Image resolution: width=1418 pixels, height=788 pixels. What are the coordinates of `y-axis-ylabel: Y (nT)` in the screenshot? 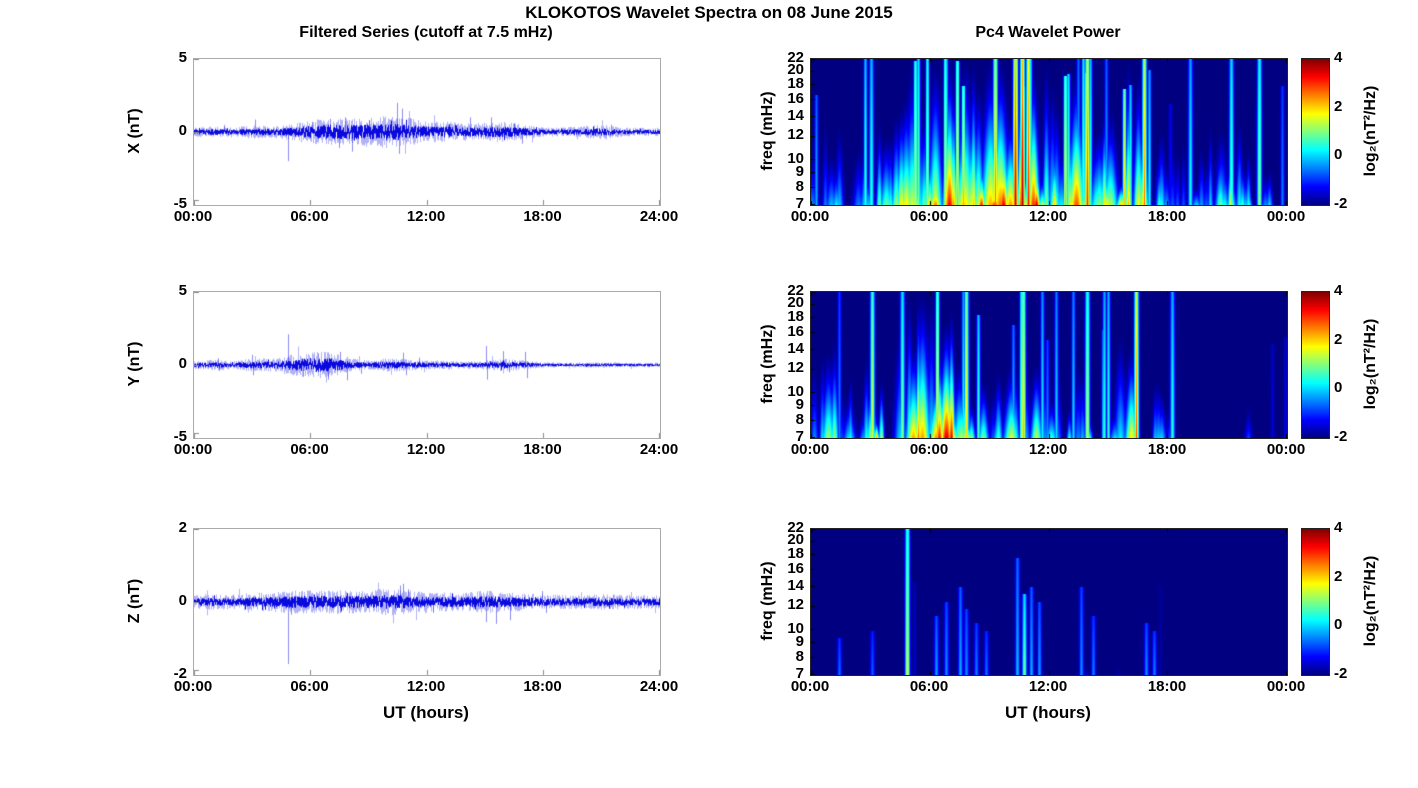 It's located at (134, 364).